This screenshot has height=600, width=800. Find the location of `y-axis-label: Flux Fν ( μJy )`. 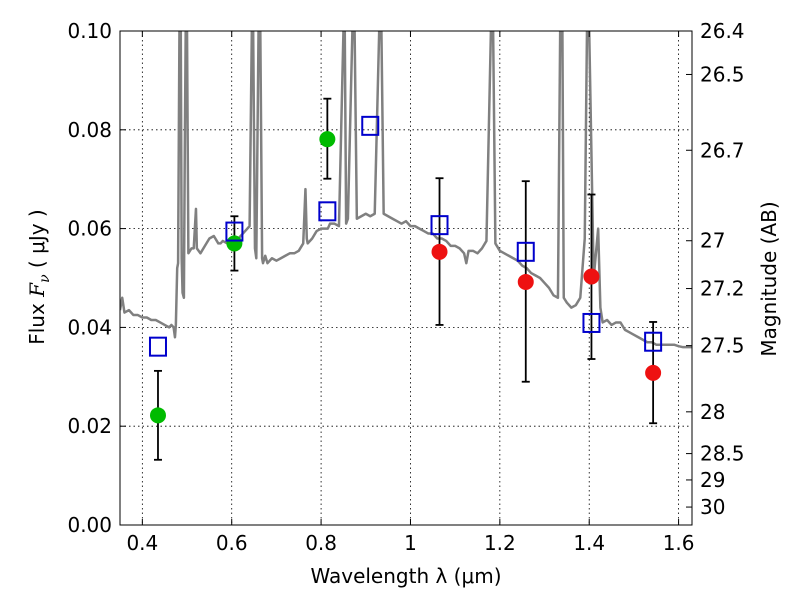

y-axis-label: Flux Fν ( μJy ) is located at coordinates (39, 277).